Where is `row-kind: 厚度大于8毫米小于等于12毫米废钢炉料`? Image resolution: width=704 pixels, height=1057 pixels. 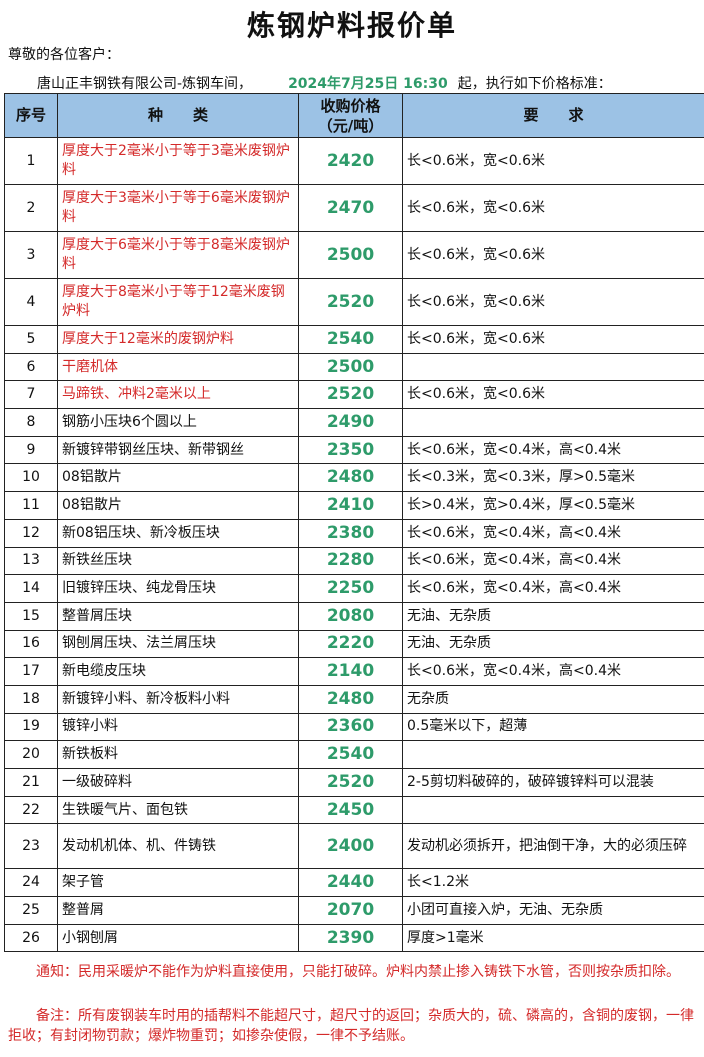
row-kind: 厚度大于8毫米小于等于12毫米废钢炉料 is located at coordinates (178, 302).